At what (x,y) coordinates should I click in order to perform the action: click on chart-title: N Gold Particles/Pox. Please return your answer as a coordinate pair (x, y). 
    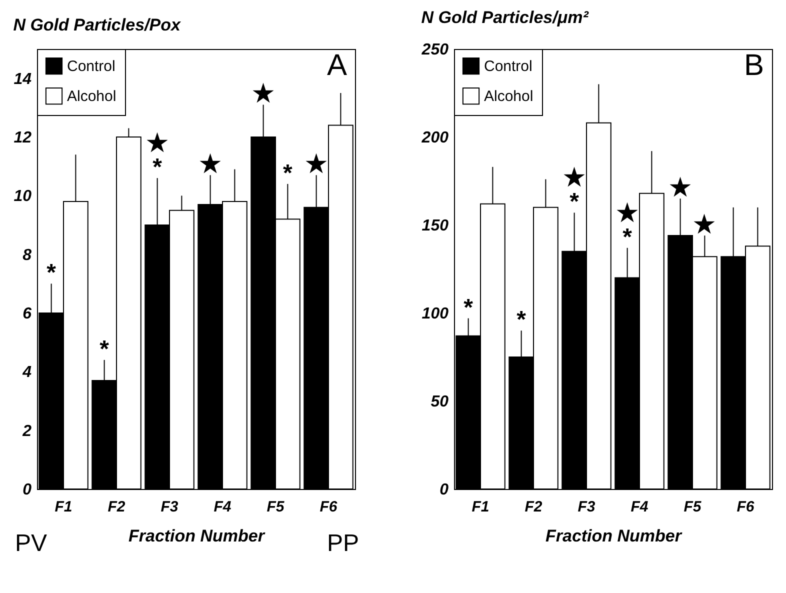
    Looking at the image, I should click on (97, 25).